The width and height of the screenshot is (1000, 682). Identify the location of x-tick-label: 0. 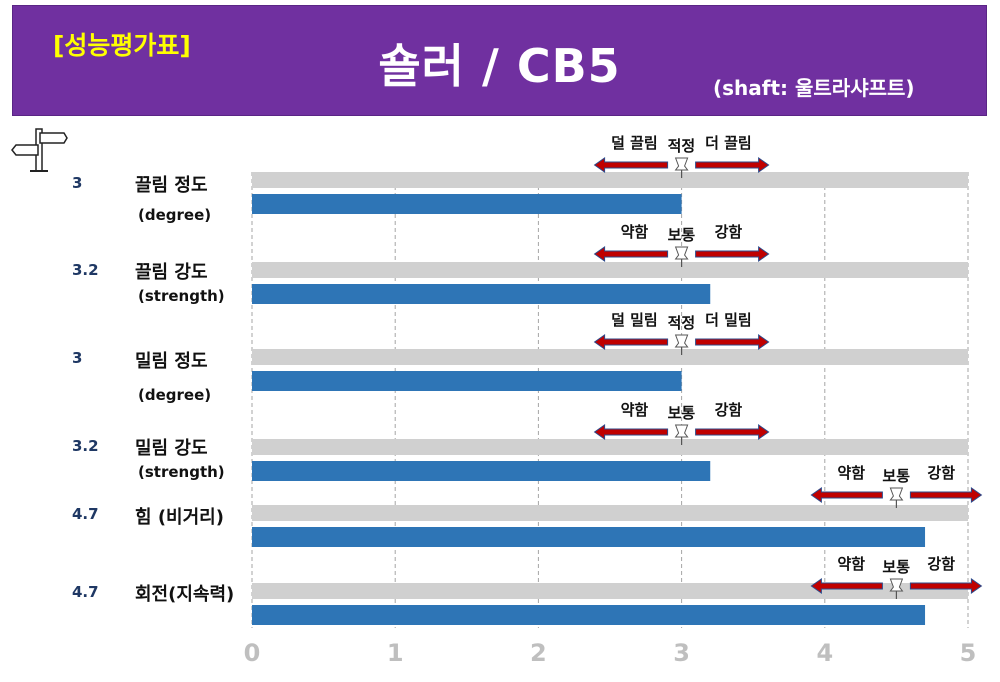
(252, 653).